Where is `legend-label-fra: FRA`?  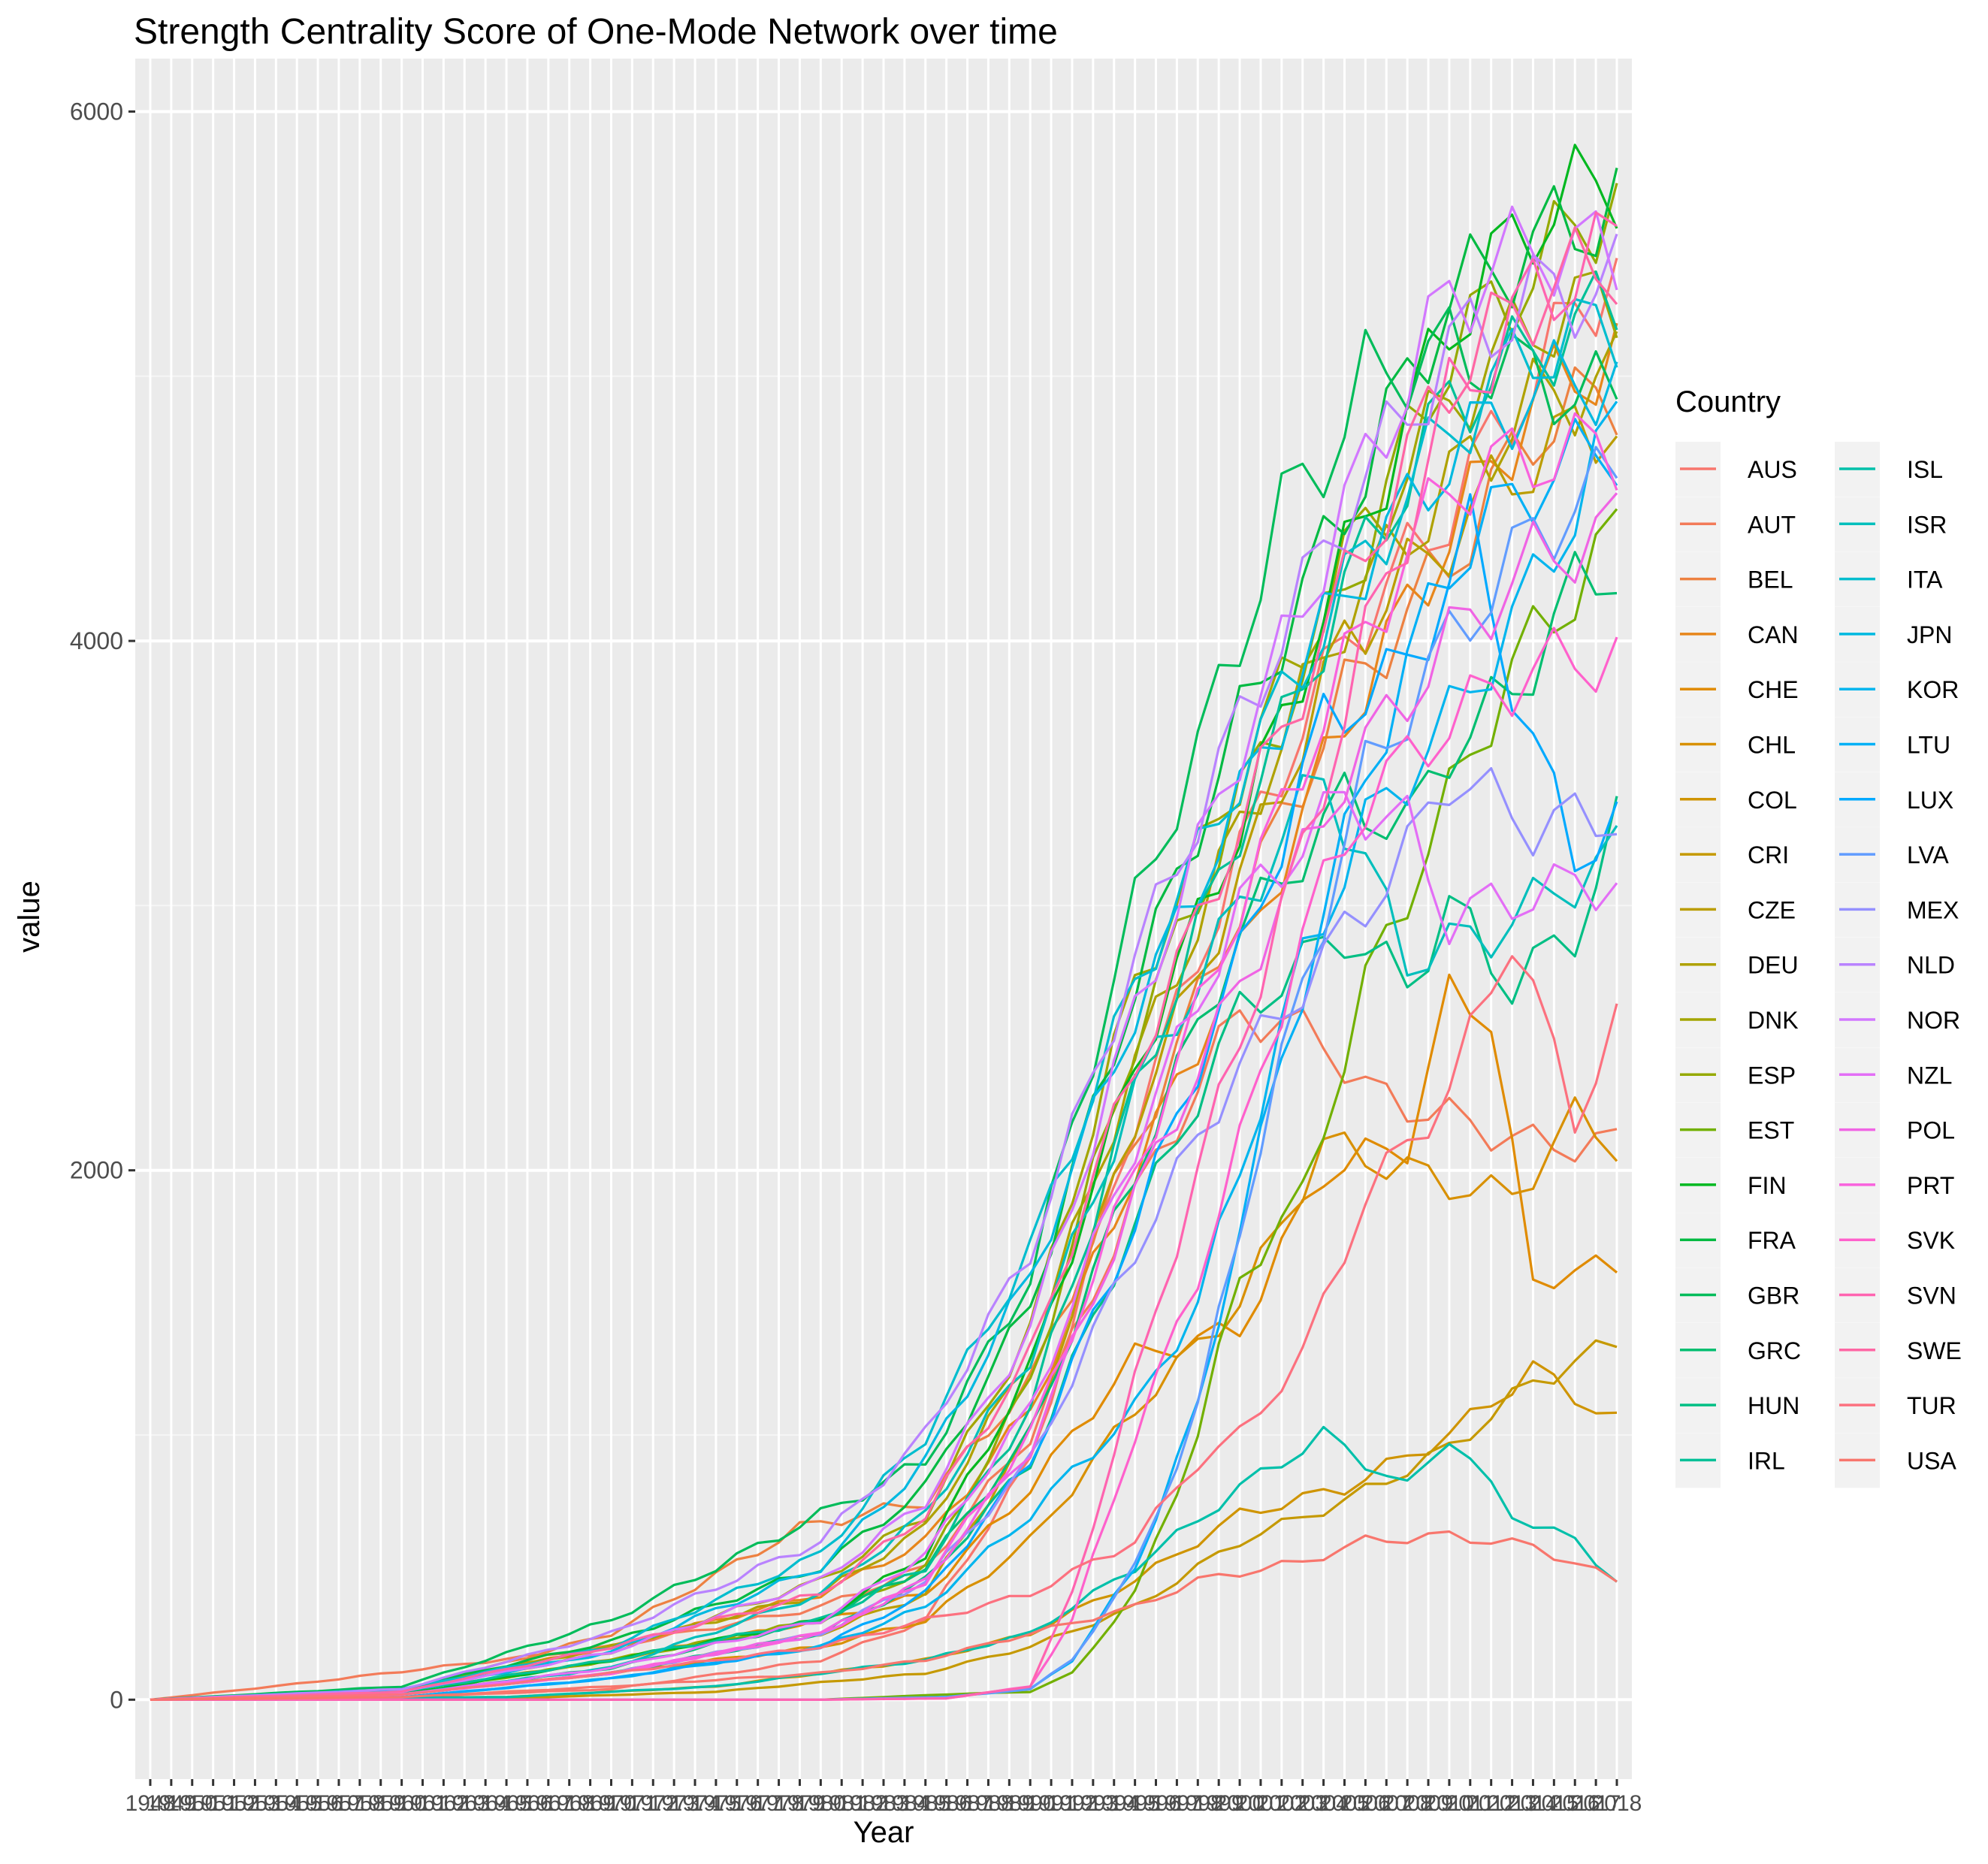
legend-label-fra: FRA is located at coordinates (1772, 1240).